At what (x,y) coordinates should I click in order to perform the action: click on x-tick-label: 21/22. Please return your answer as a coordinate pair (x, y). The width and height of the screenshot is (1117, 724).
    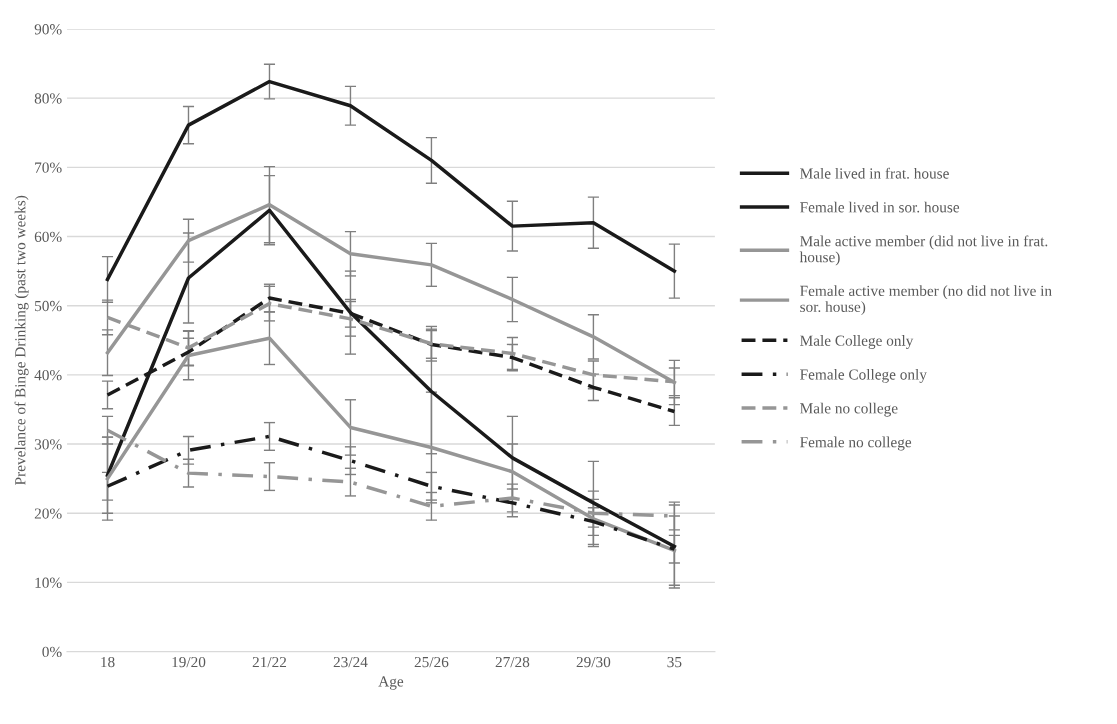
    Looking at the image, I should click on (269, 662).